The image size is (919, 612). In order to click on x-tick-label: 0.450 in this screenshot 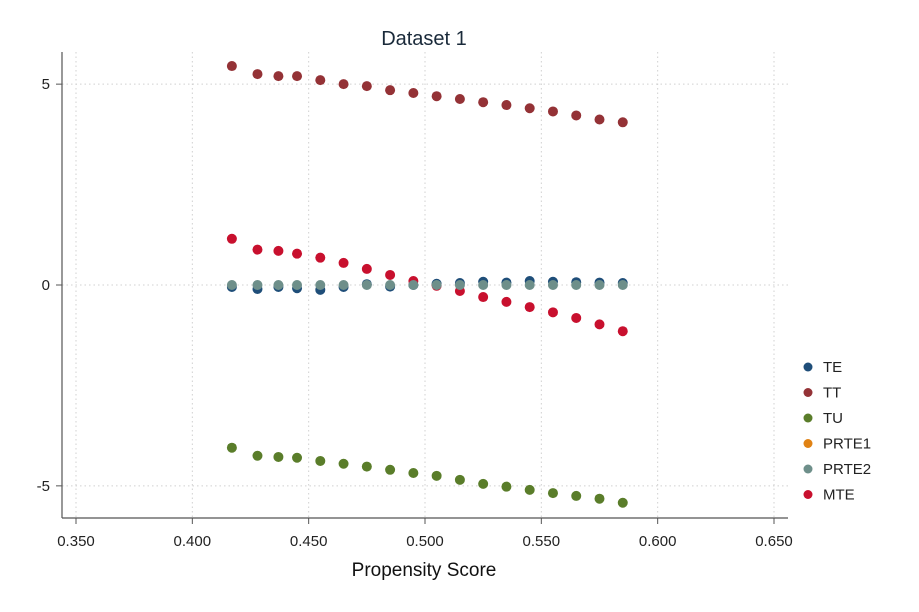, I will do `click(309, 541)`.